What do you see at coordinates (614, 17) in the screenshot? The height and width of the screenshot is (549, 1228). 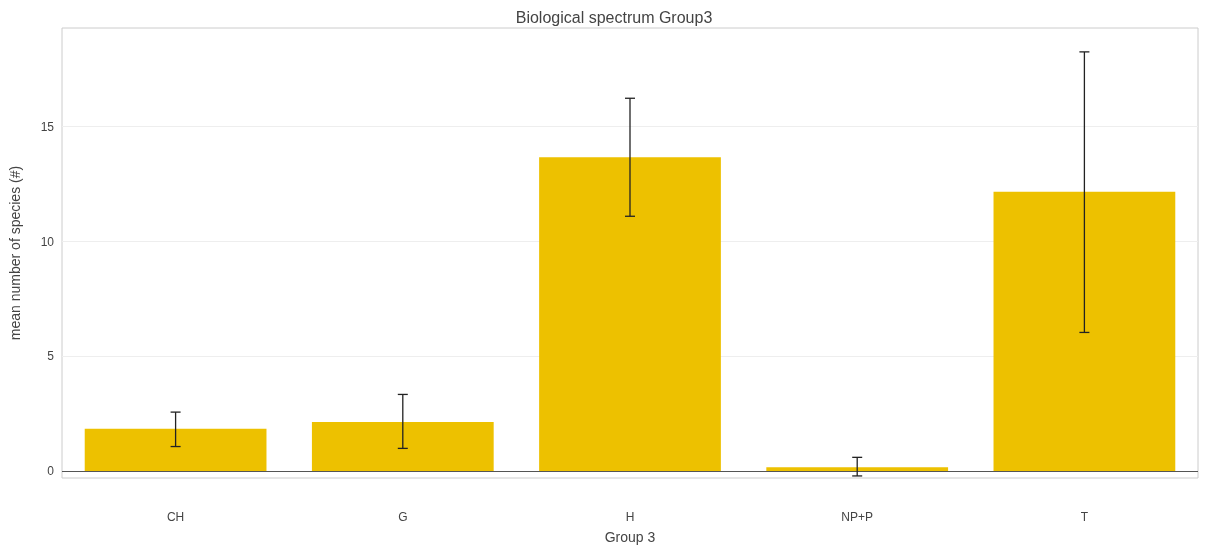 I see `chart-title: Biological spectrum Group3` at bounding box center [614, 17].